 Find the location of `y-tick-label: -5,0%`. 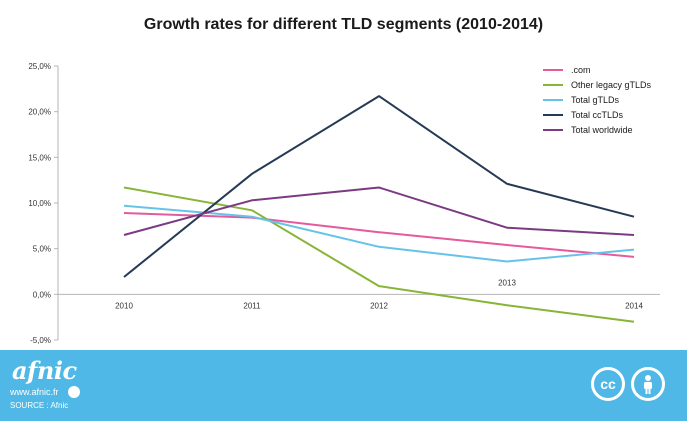

y-tick-label: -5,0% is located at coordinates (40, 340).